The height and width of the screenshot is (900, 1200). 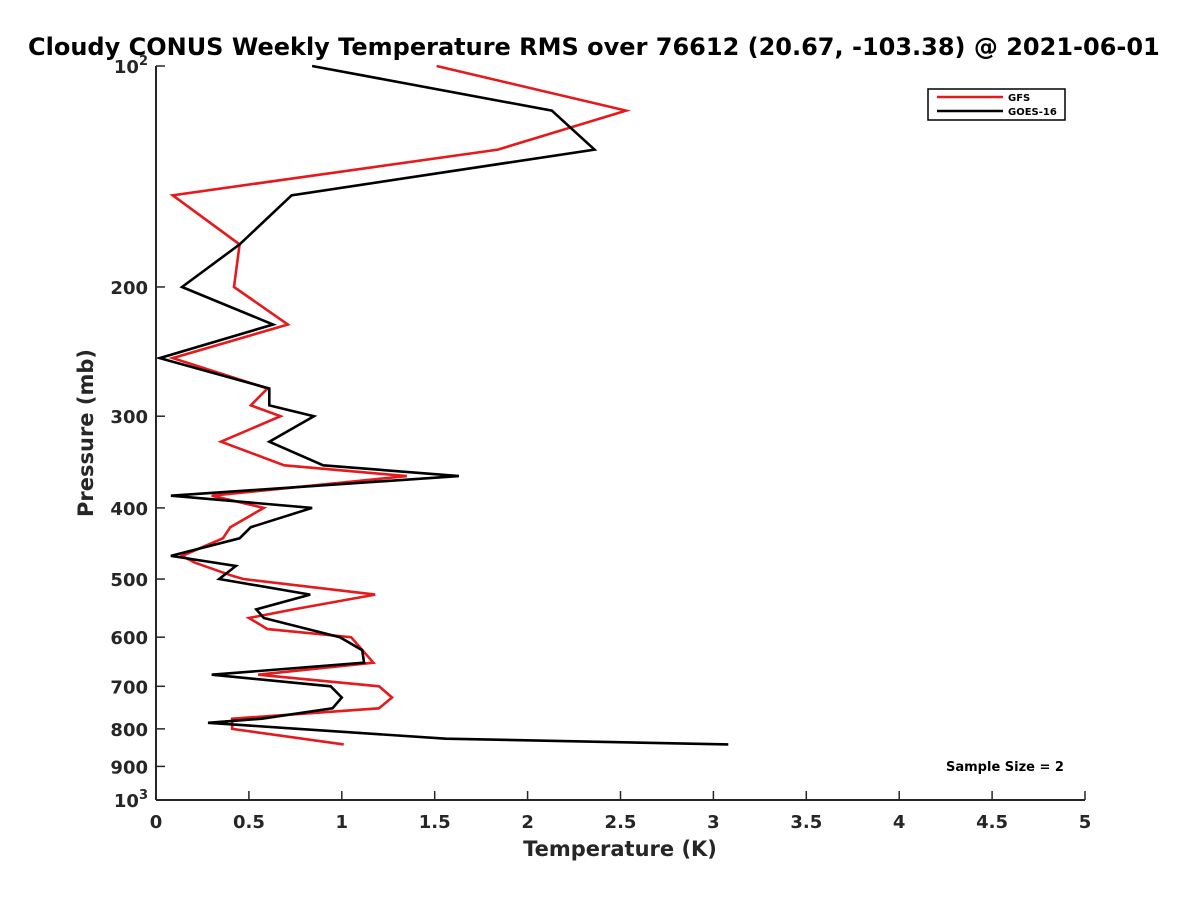 I want to click on legend: GFS GOES-16, so click(x=996, y=104).